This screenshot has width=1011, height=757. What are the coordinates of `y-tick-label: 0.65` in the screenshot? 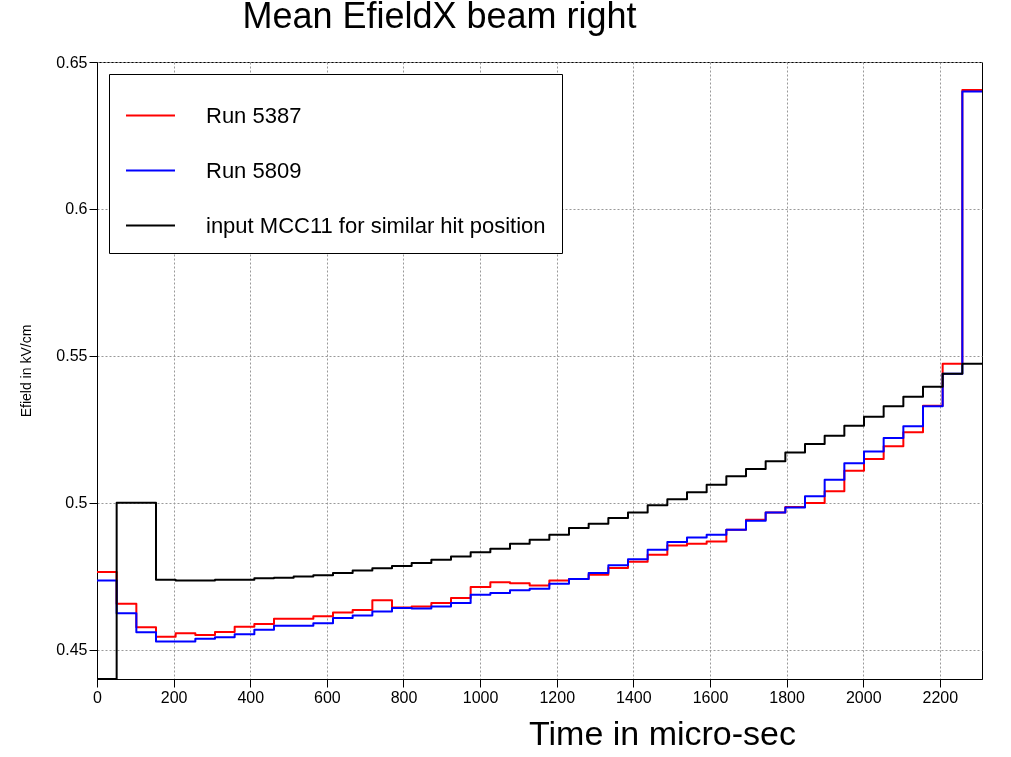 It's located at (72, 62).